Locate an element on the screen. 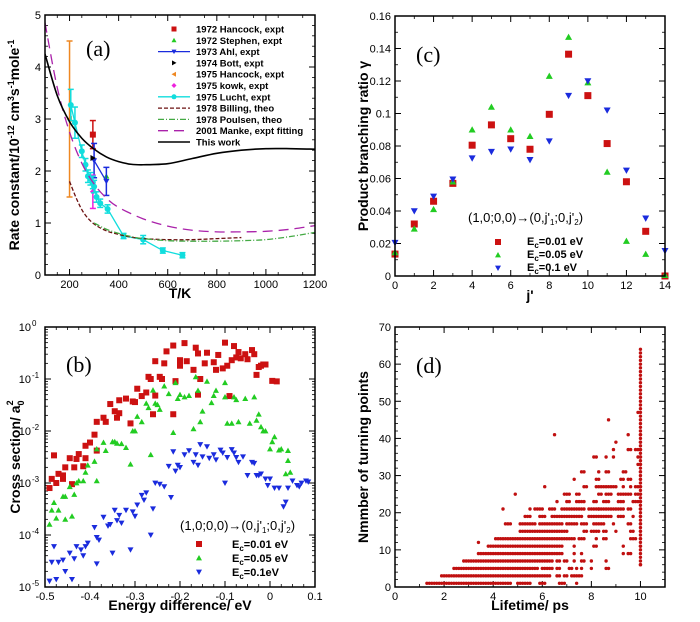 This screenshot has height=622, width=700. legend-entry: 1975 kowk, expt is located at coordinates (232, 86).